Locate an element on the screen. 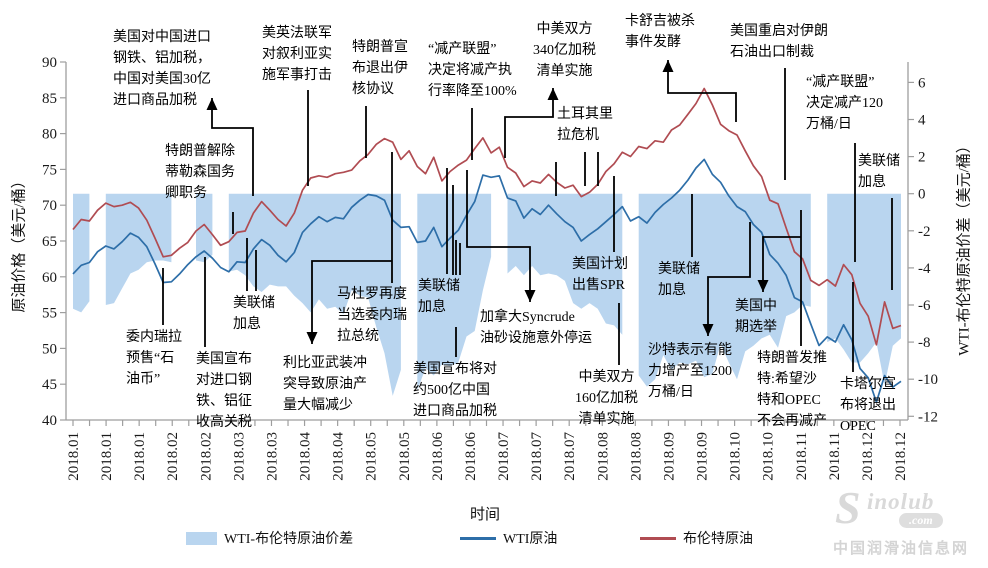 The width and height of the screenshot is (988, 568). watermark-domain: .com is located at coordinates (921, 520).